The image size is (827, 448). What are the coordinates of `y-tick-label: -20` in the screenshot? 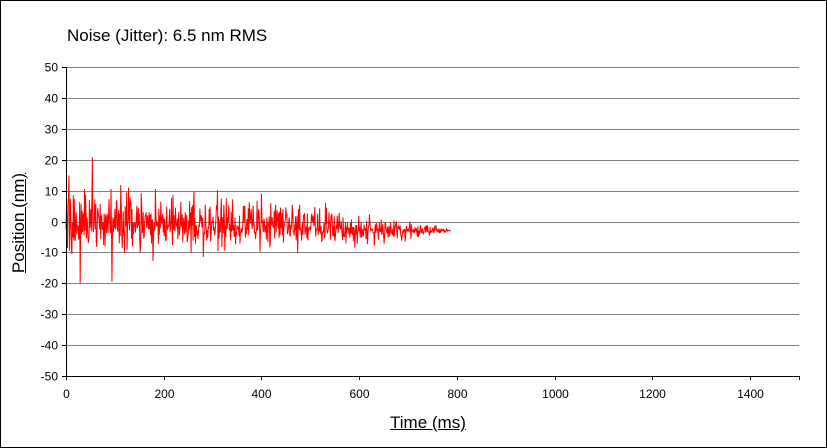 It's located at (50, 284).